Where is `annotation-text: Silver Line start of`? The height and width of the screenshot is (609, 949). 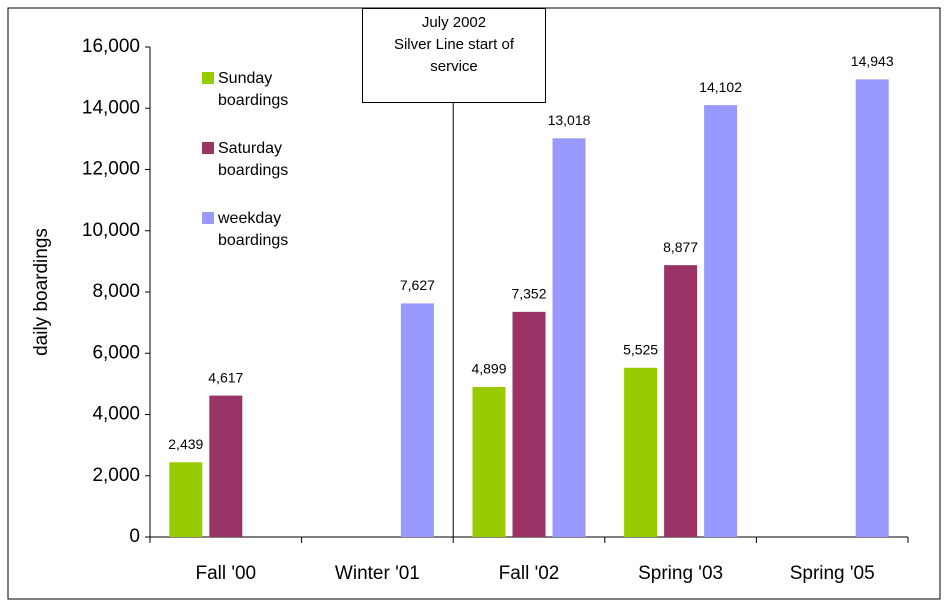 annotation-text: Silver Line start of is located at coordinates (454, 44).